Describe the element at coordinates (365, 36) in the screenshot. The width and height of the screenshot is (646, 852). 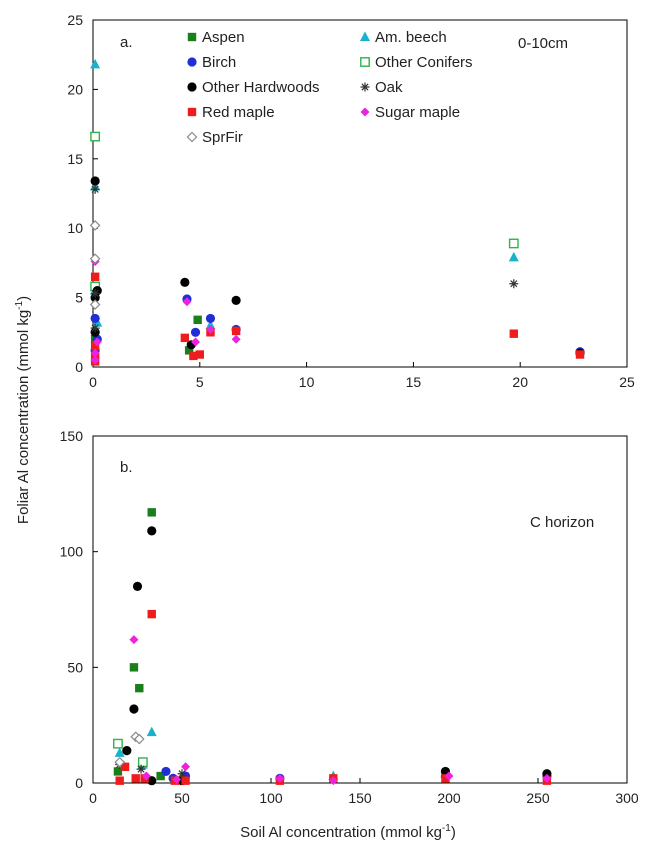
I see `legend-marker-am-beech` at that location.